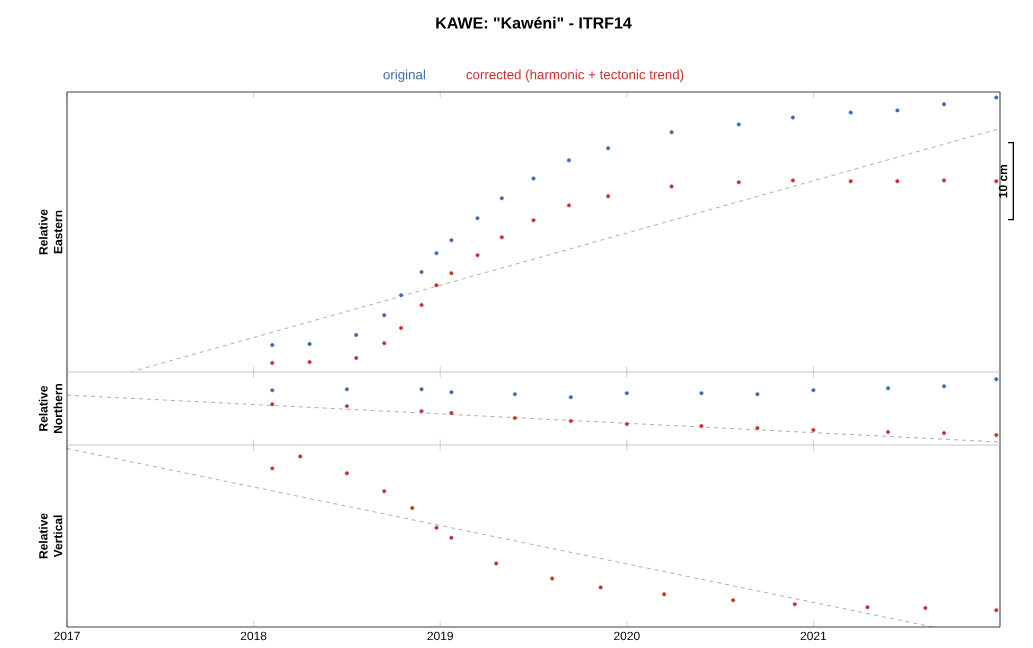 Image resolution: width=1033 pixels, height=648 pixels. I want to click on chart-title: KAWE: "Kawéni" - ITRF14, so click(534, 22).